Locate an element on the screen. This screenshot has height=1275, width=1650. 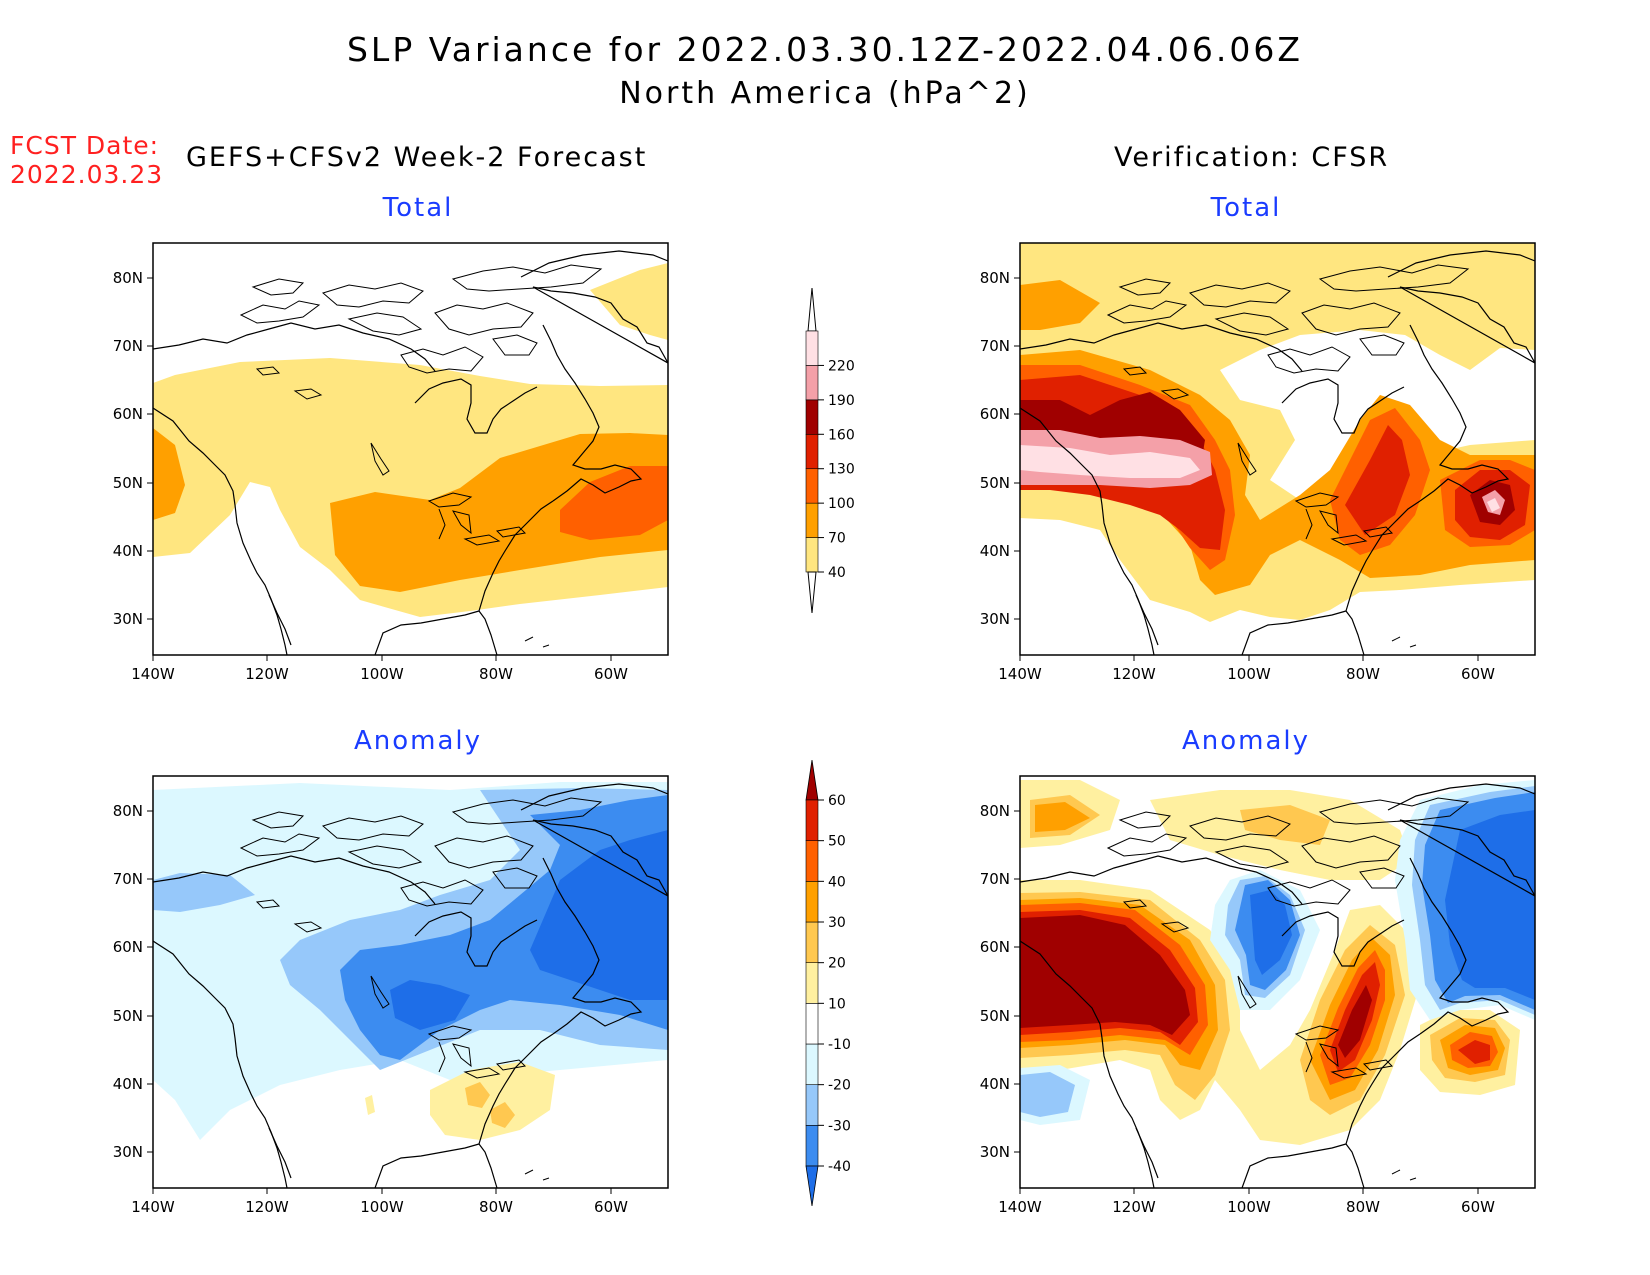
colorbar-anomaly-label: -10 is located at coordinates (839, 1045).